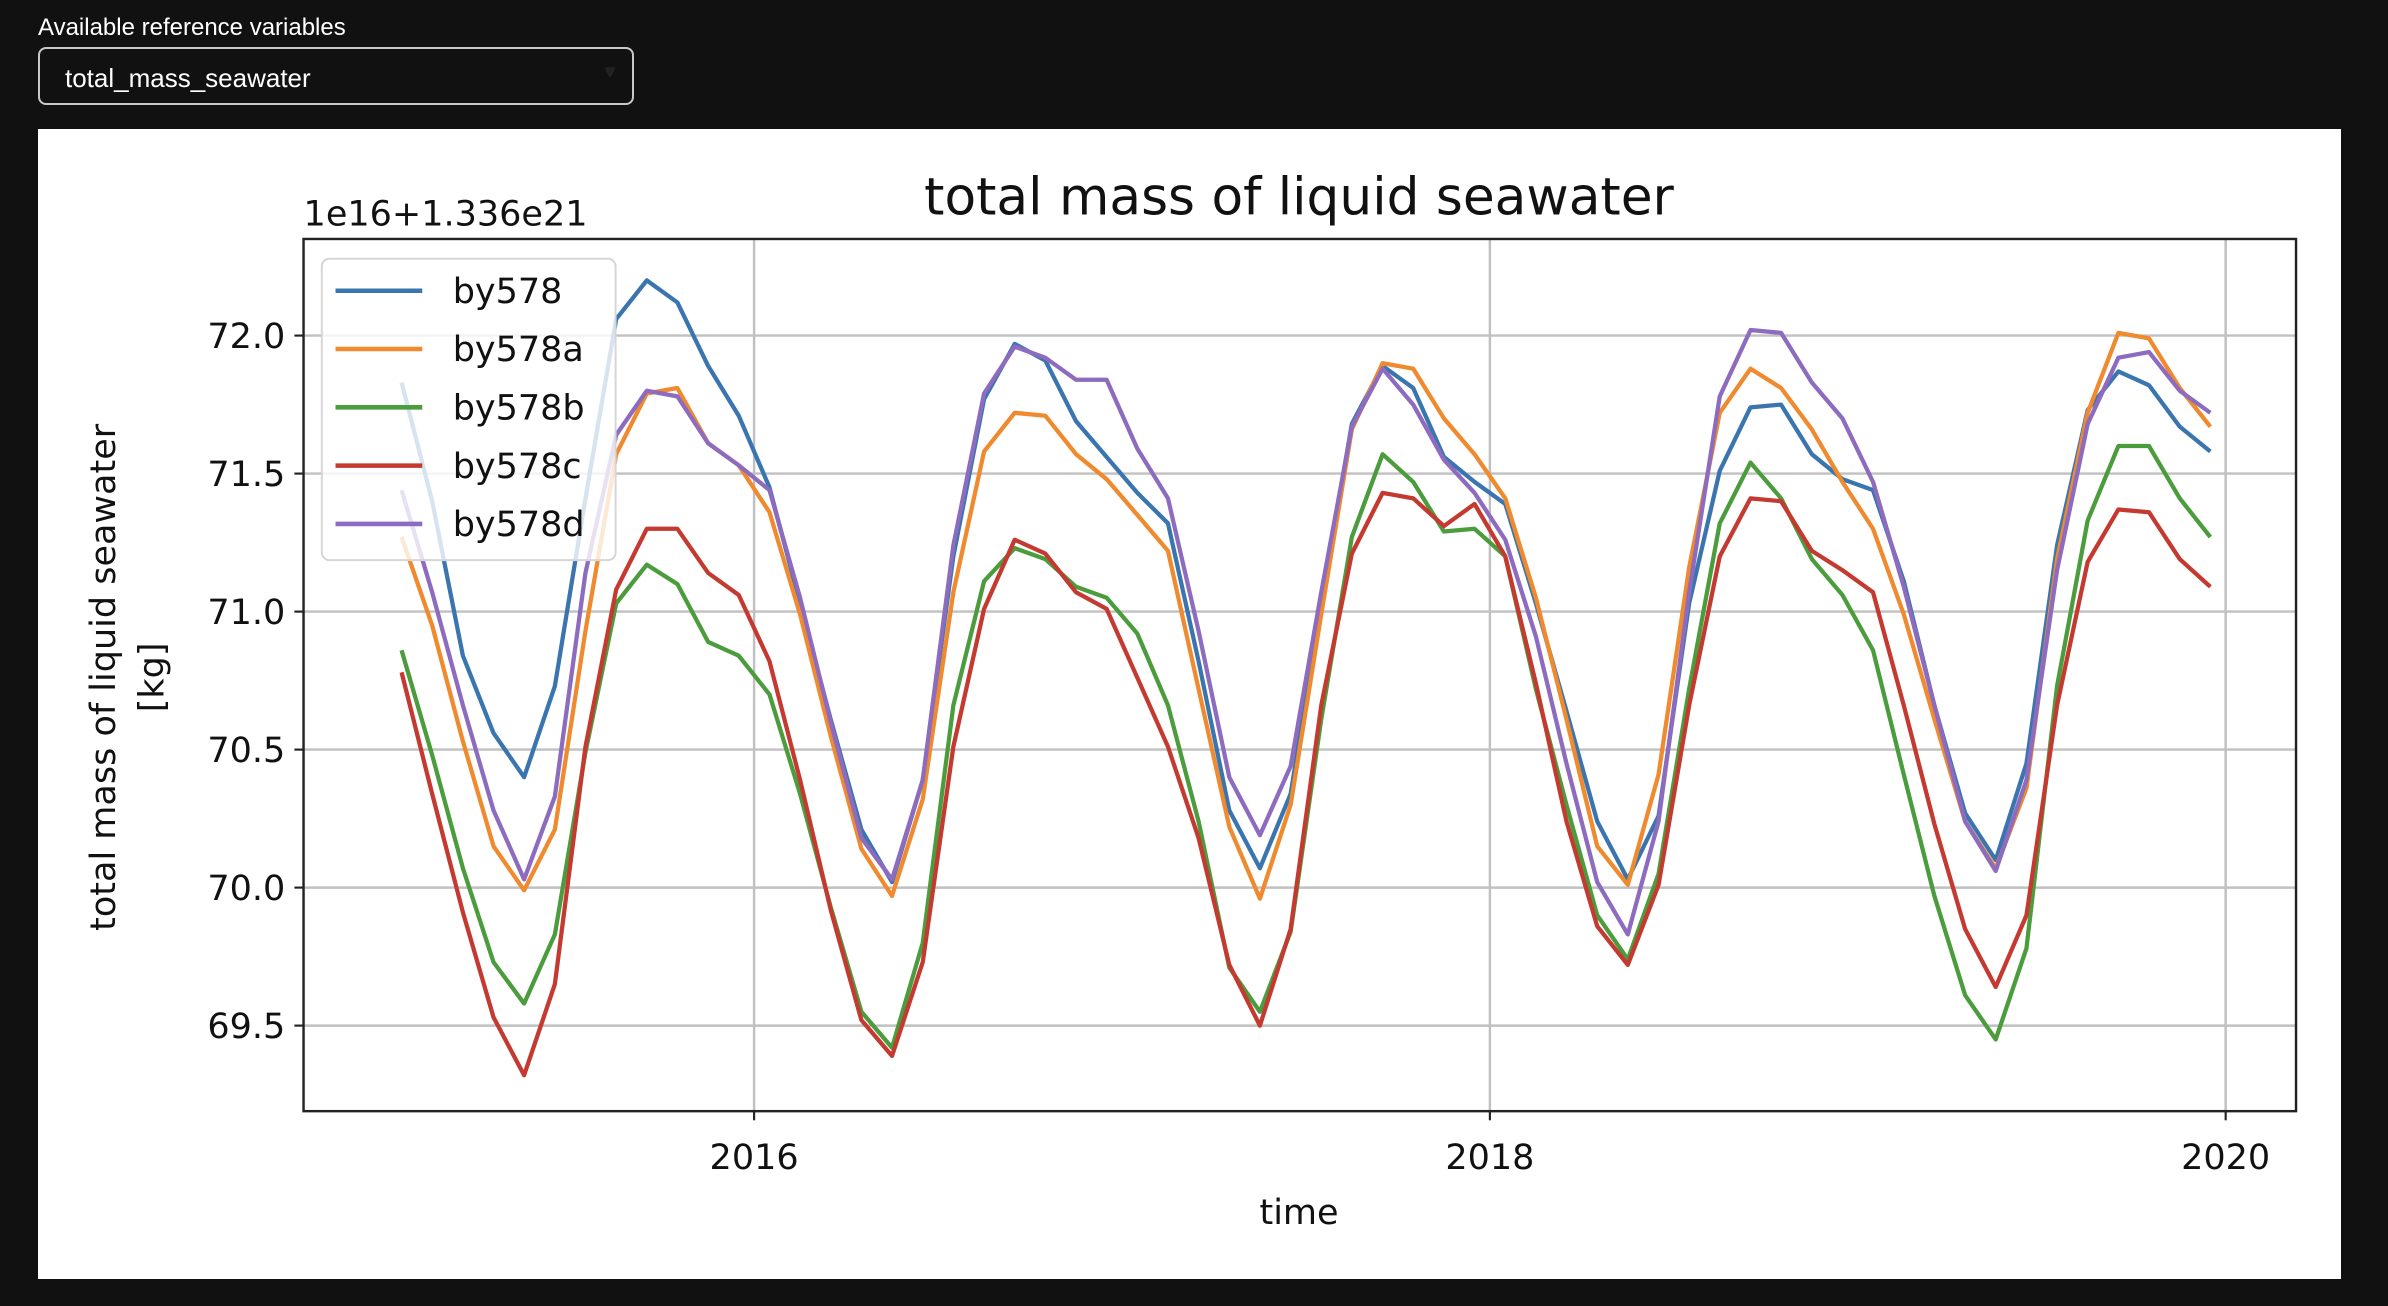 This screenshot has width=2388, height=1306. I want to click on chevron-down-icon: ▼, so click(610, 72).